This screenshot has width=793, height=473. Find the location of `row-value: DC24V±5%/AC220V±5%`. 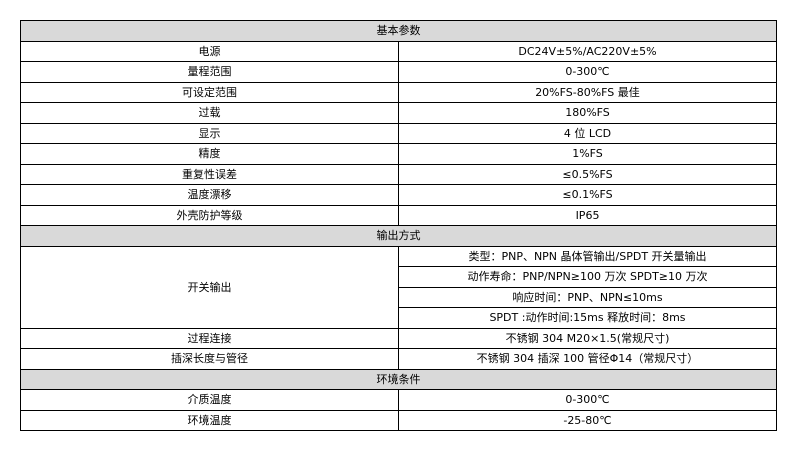

row-value: DC24V±5%/AC220V±5% is located at coordinates (587, 51).